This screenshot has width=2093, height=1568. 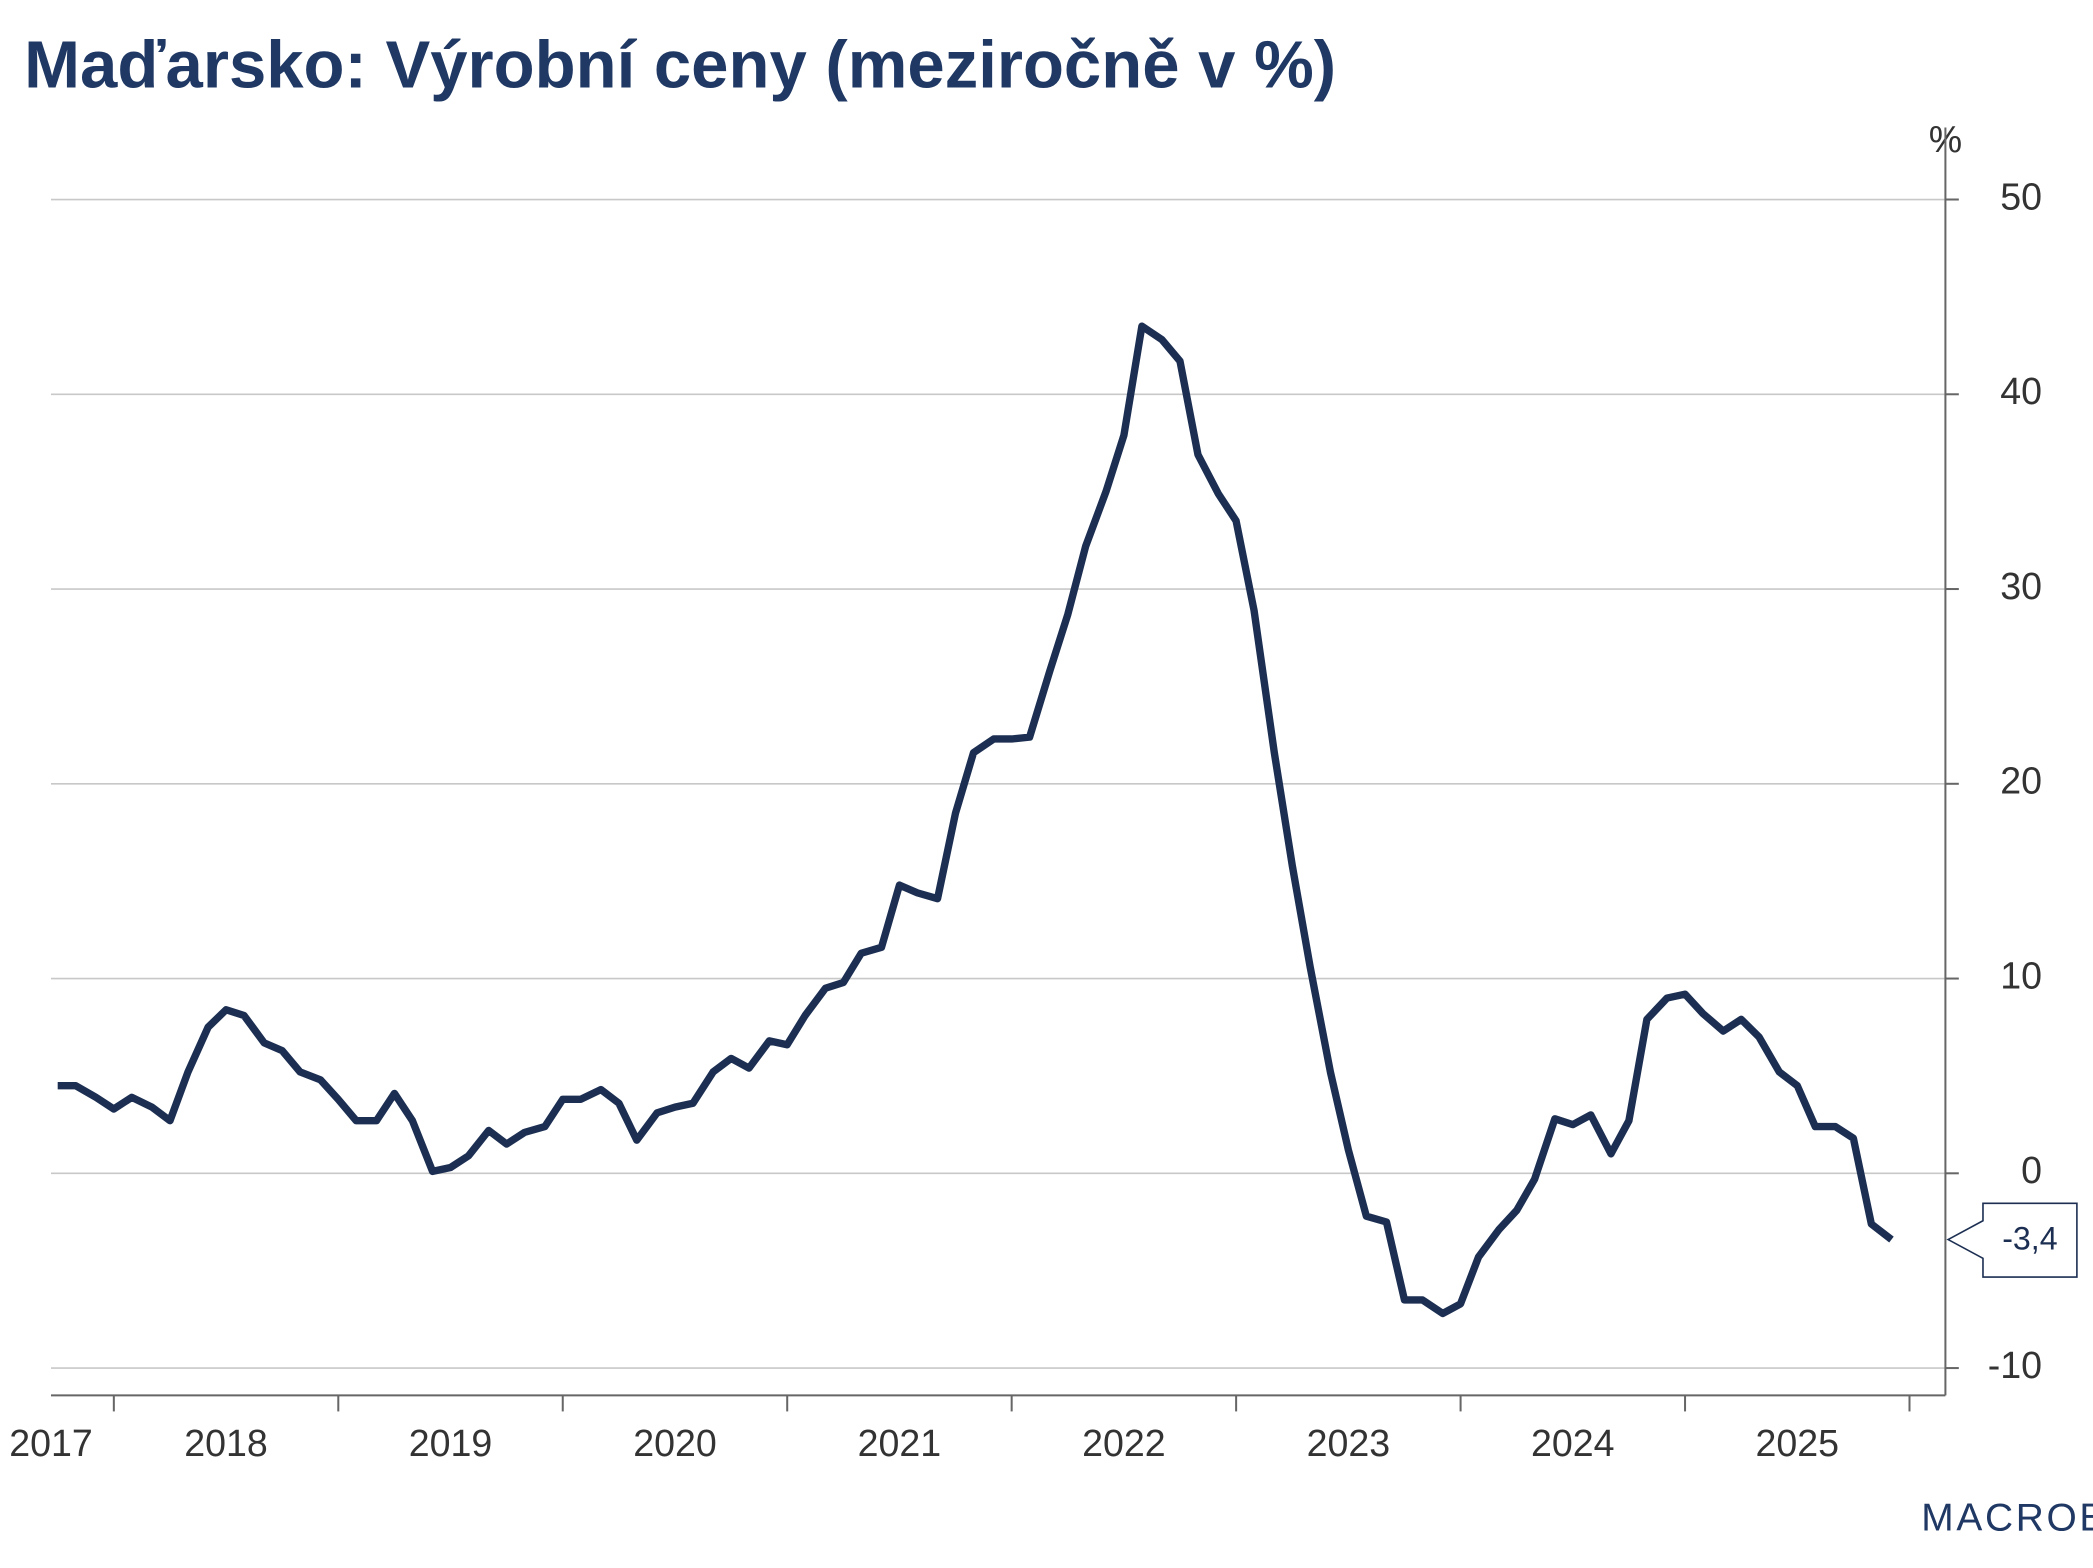 What do you see at coordinates (226, 1443) in the screenshot?
I see `x-tick-label: 2018` at bounding box center [226, 1443].